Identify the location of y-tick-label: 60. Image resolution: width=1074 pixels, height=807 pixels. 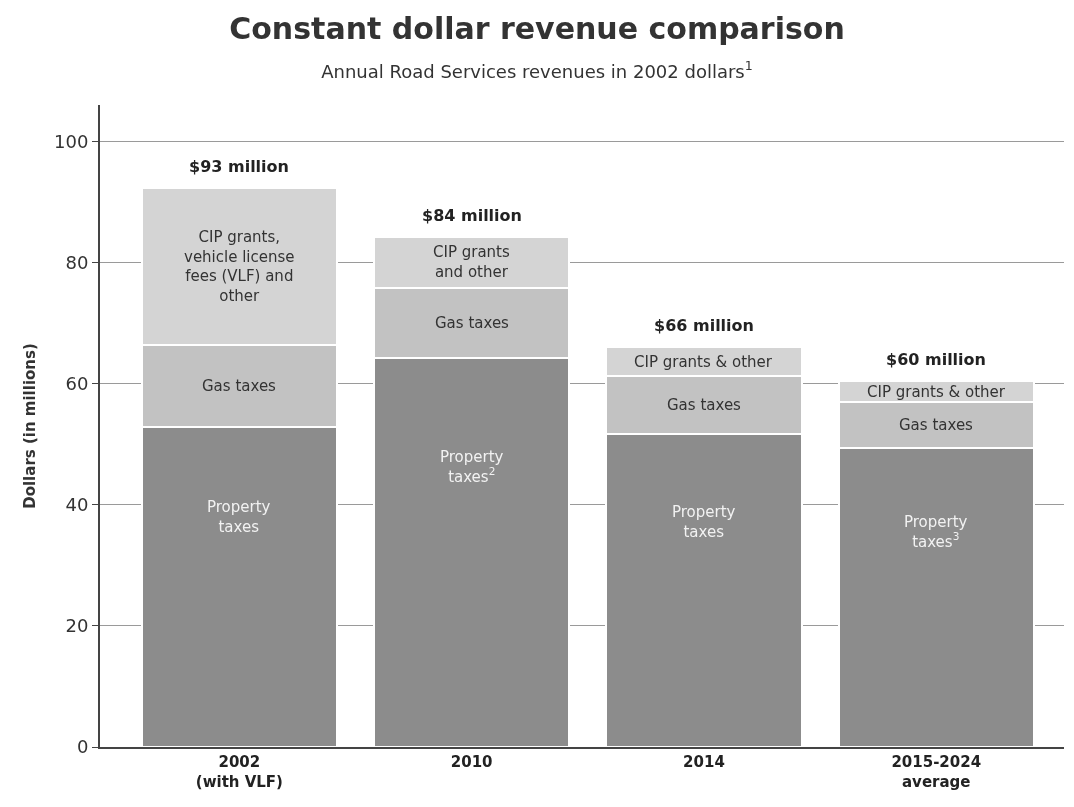
(77, 383).